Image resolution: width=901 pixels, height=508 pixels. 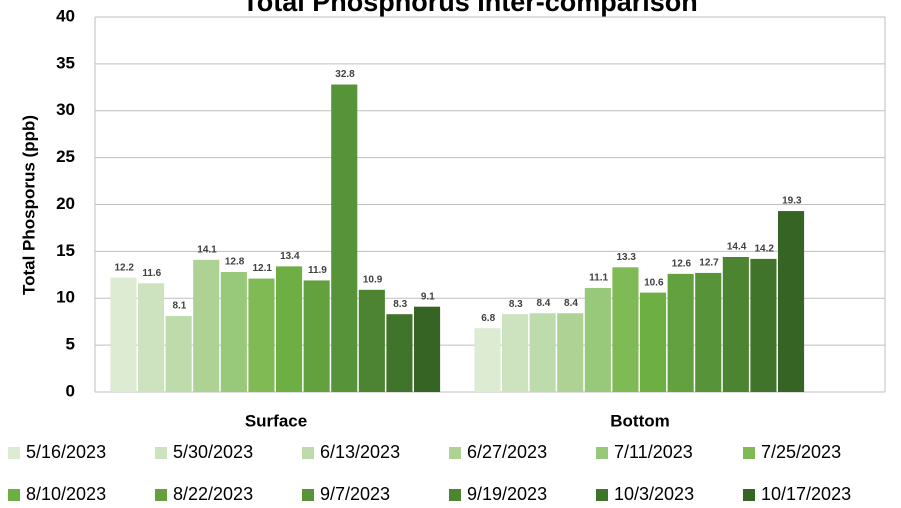 I want to click on legend-label: 6/27/2023, so click(x=507, y=452).